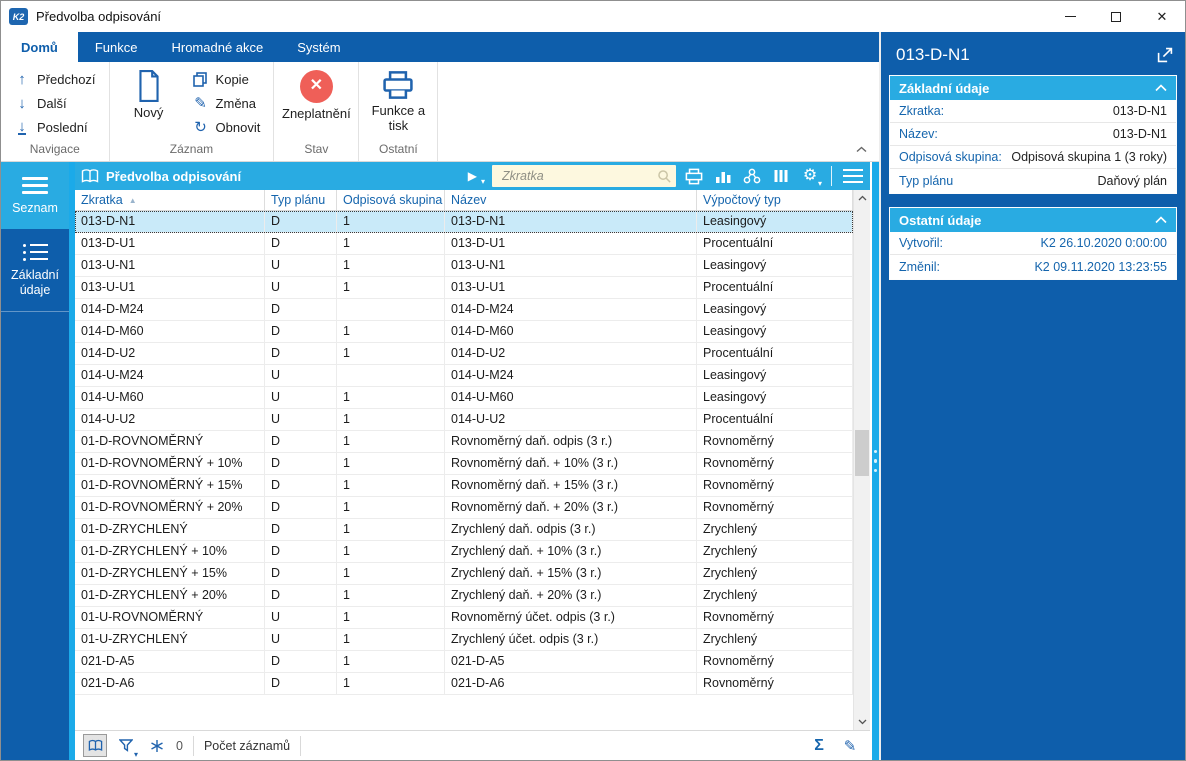  I want to click on table-row: 014-U-U2 U 1 014-U-U2 Procentuální, so click(464, 420).